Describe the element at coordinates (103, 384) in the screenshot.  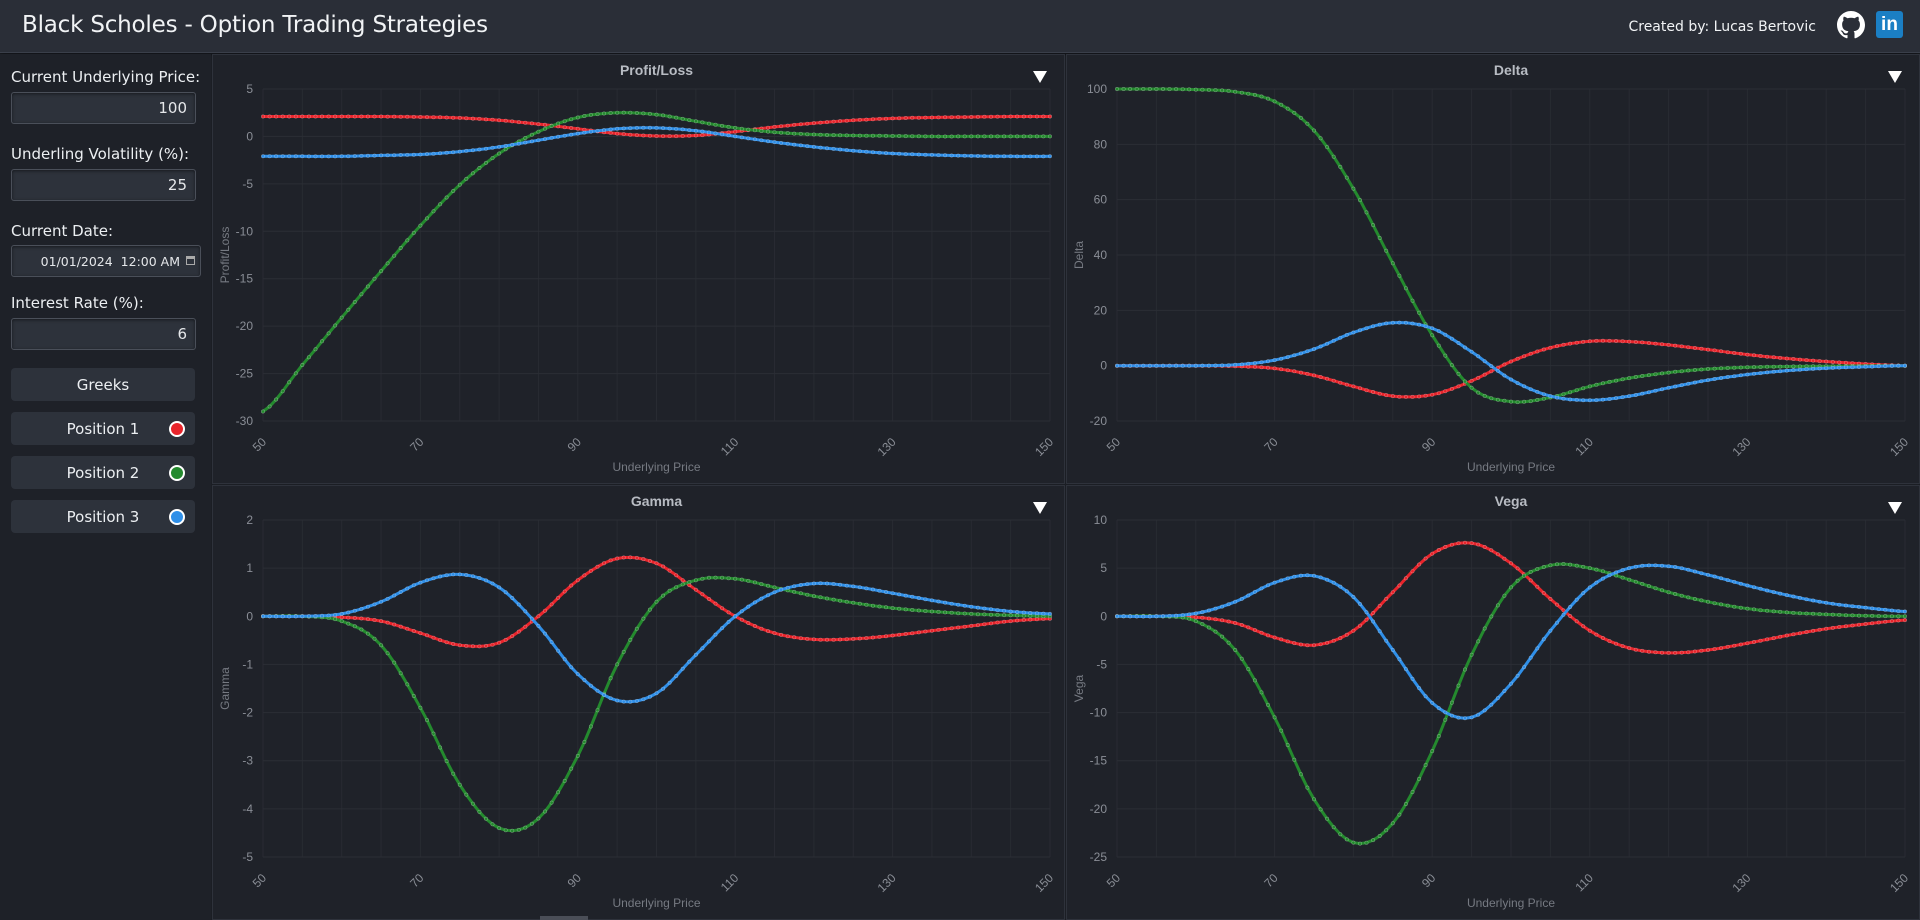
I see `greeks-button: Greeks` at that location.